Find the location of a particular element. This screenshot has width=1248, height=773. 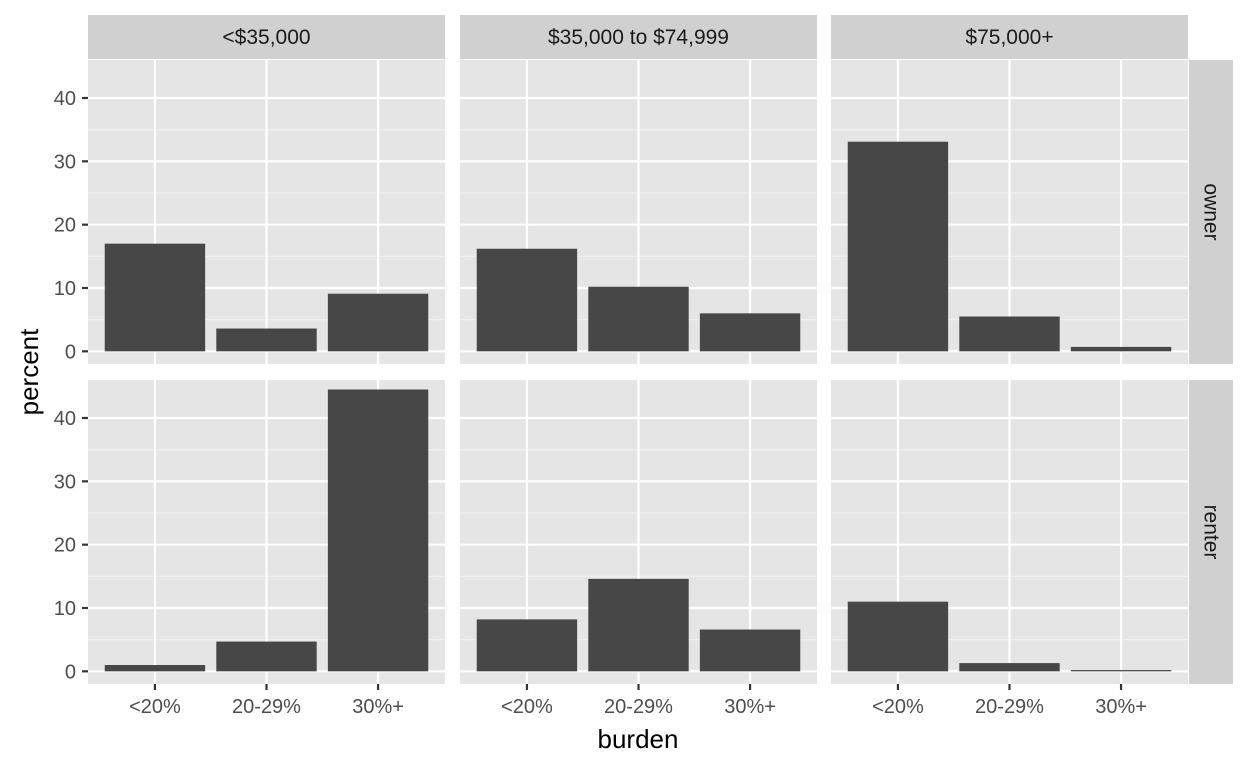

y-axis-title: percent is located at coordinates (29, 371).